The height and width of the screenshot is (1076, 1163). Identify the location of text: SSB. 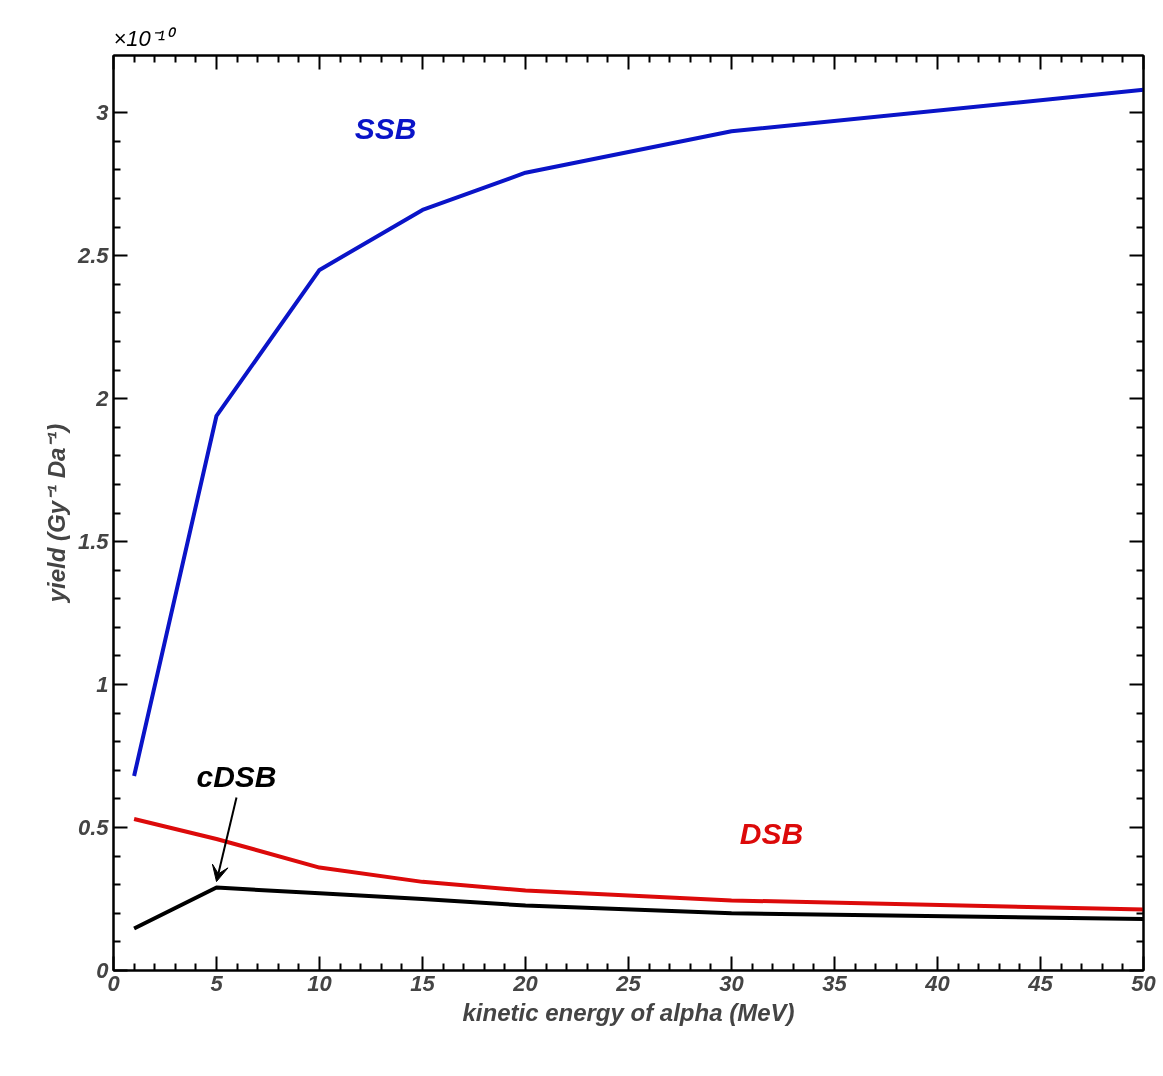
(385, 128).